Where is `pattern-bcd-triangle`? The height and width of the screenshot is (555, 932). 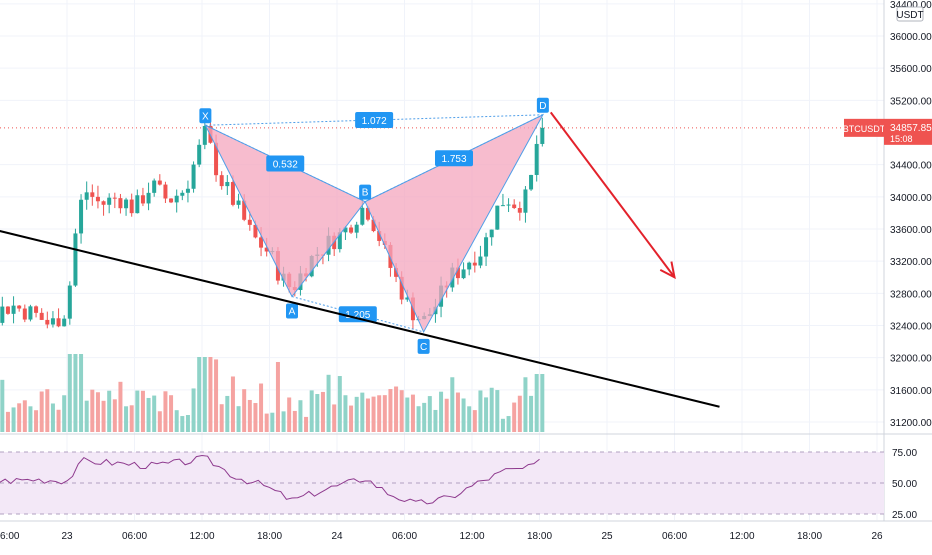
pattern-bcd-triangle is located at coordinates (454, 223).